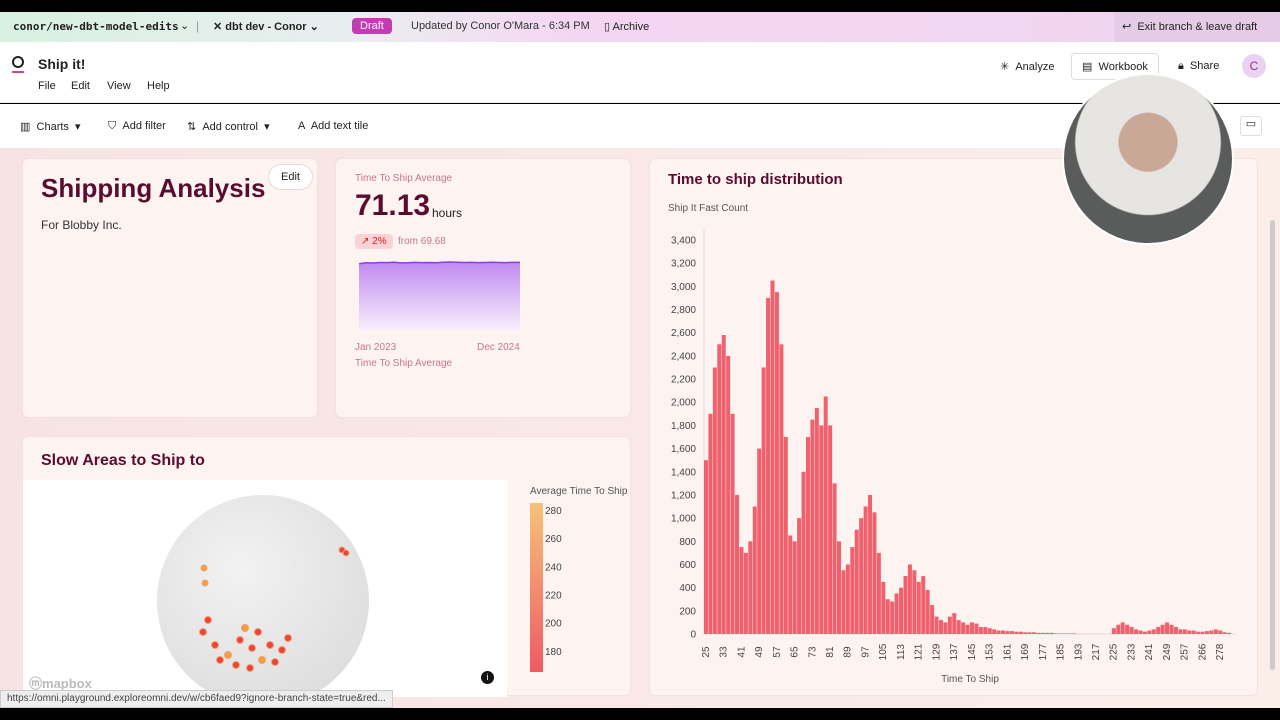 Image resolution: width=1280 pixels, height=720 pixels. Describe the element at coordinates (80, 86) in the screenshot. I see `menu-item: Edit` at that location.